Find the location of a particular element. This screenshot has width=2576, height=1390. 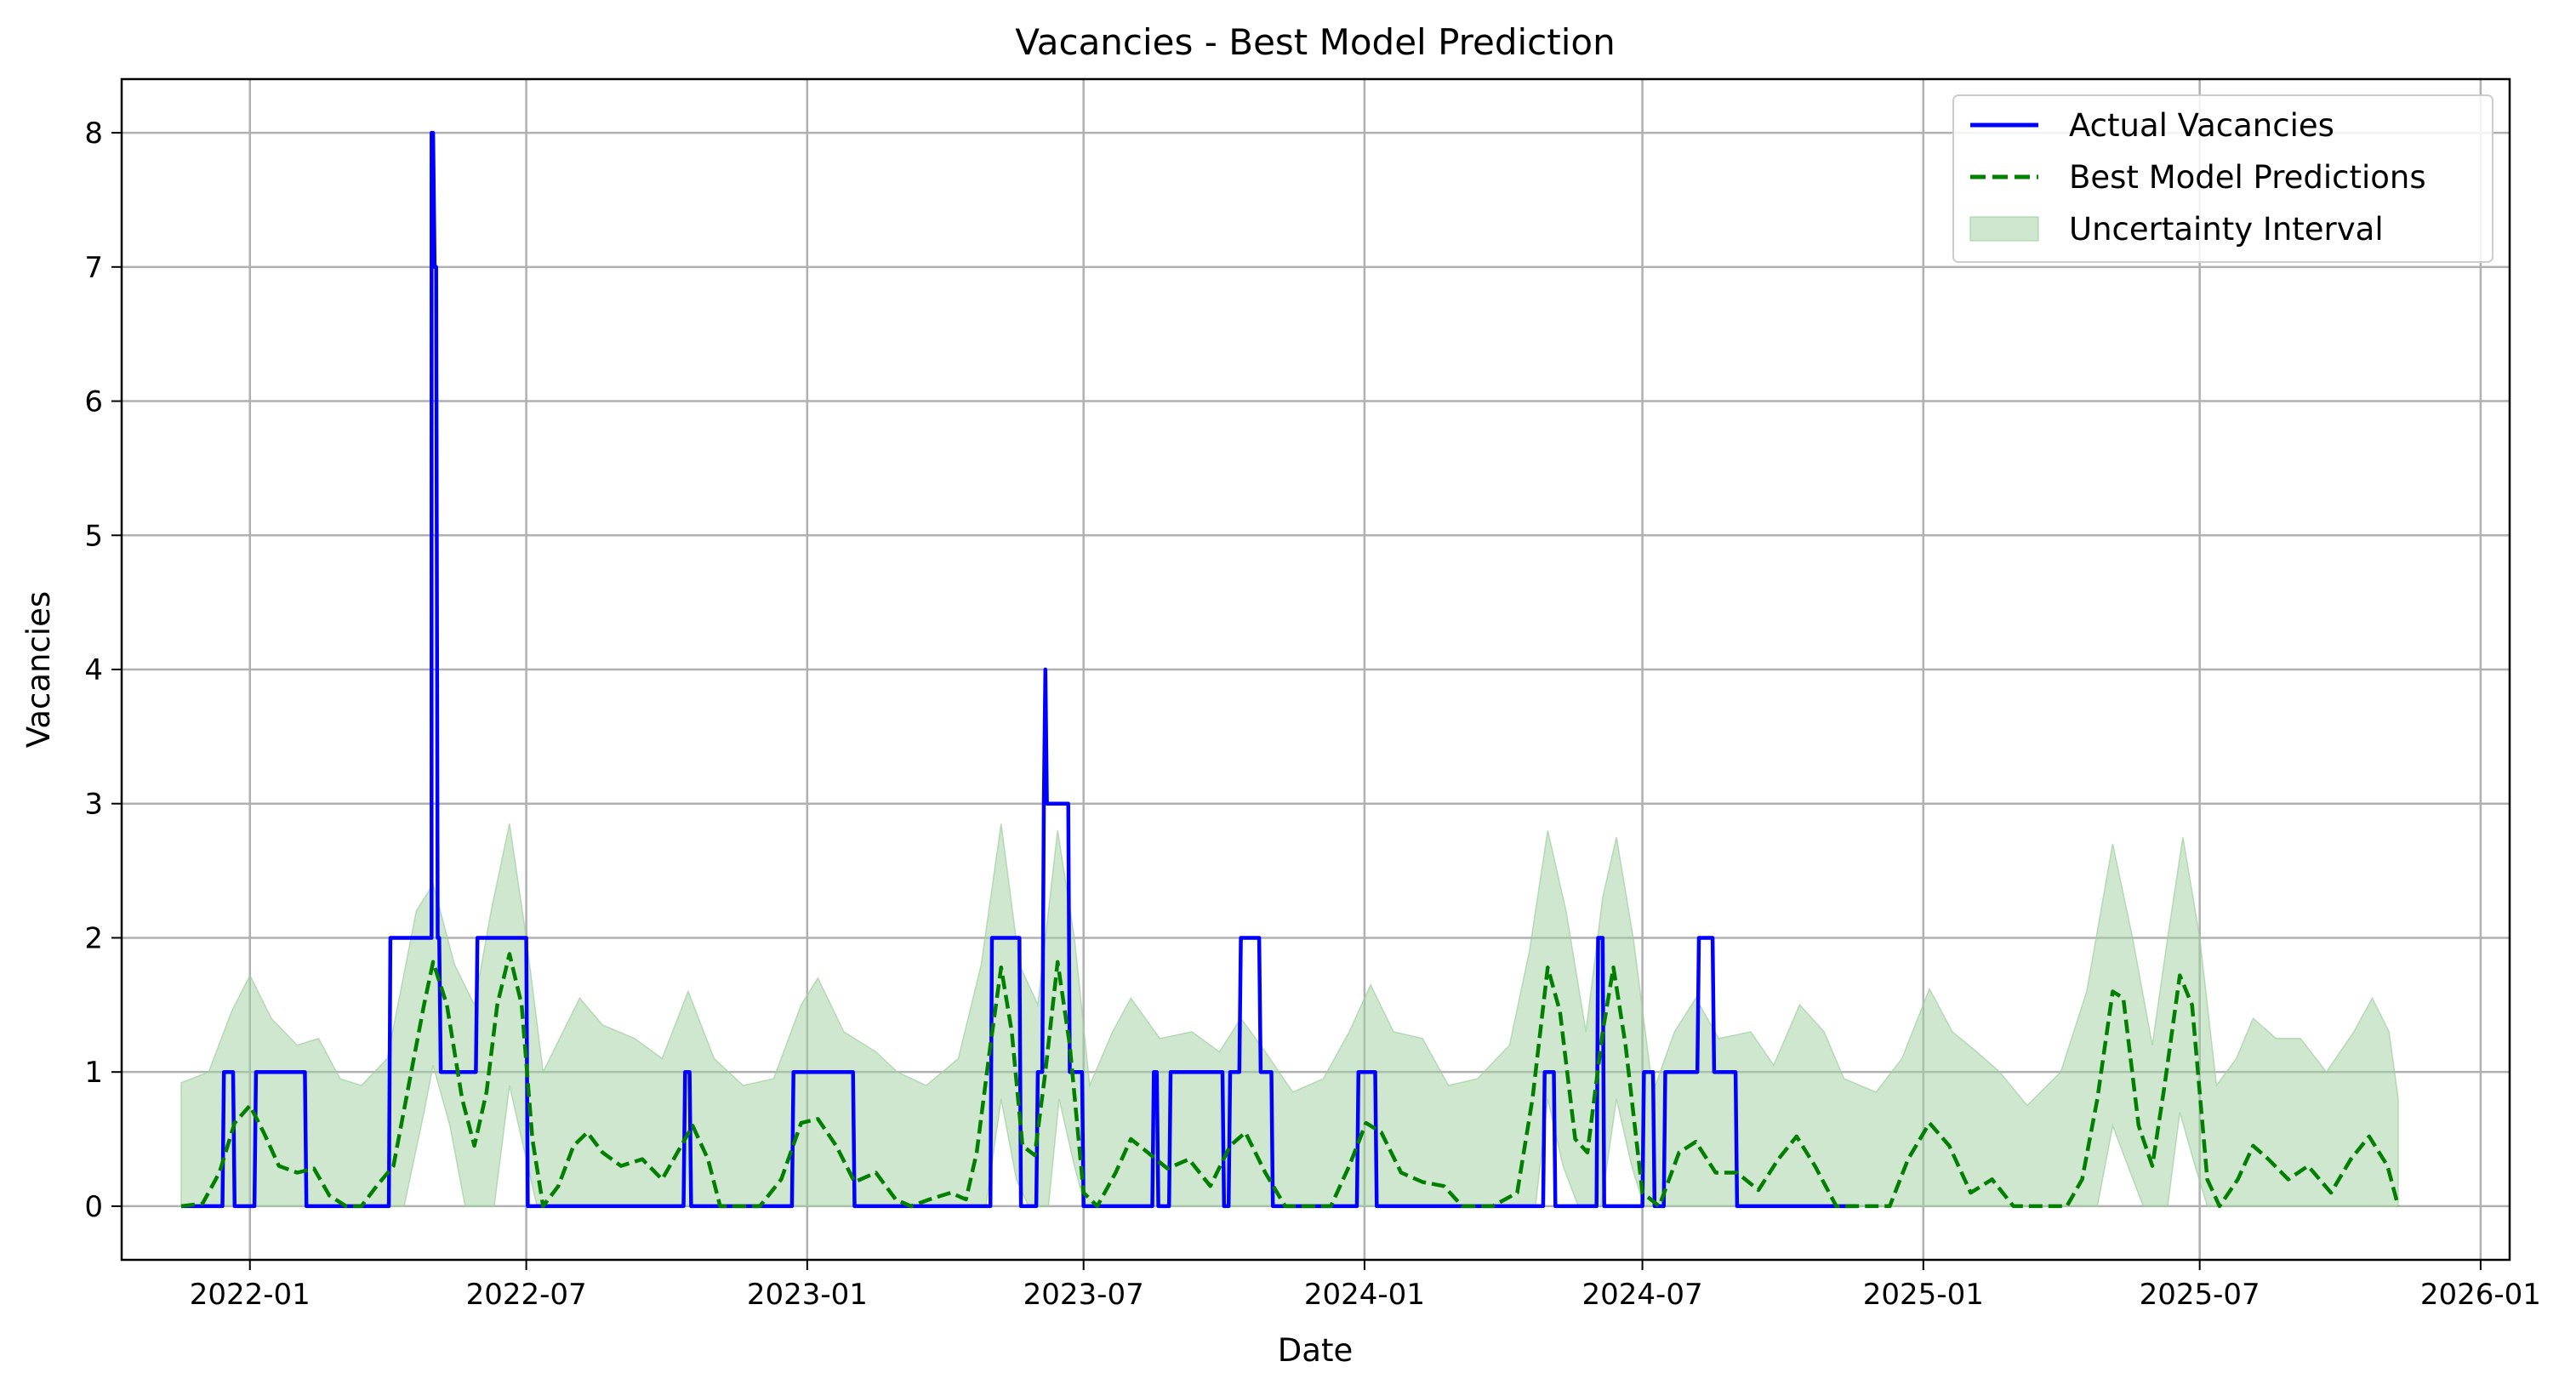

y-tick-label: 7 is located at coordinates (93, 268).